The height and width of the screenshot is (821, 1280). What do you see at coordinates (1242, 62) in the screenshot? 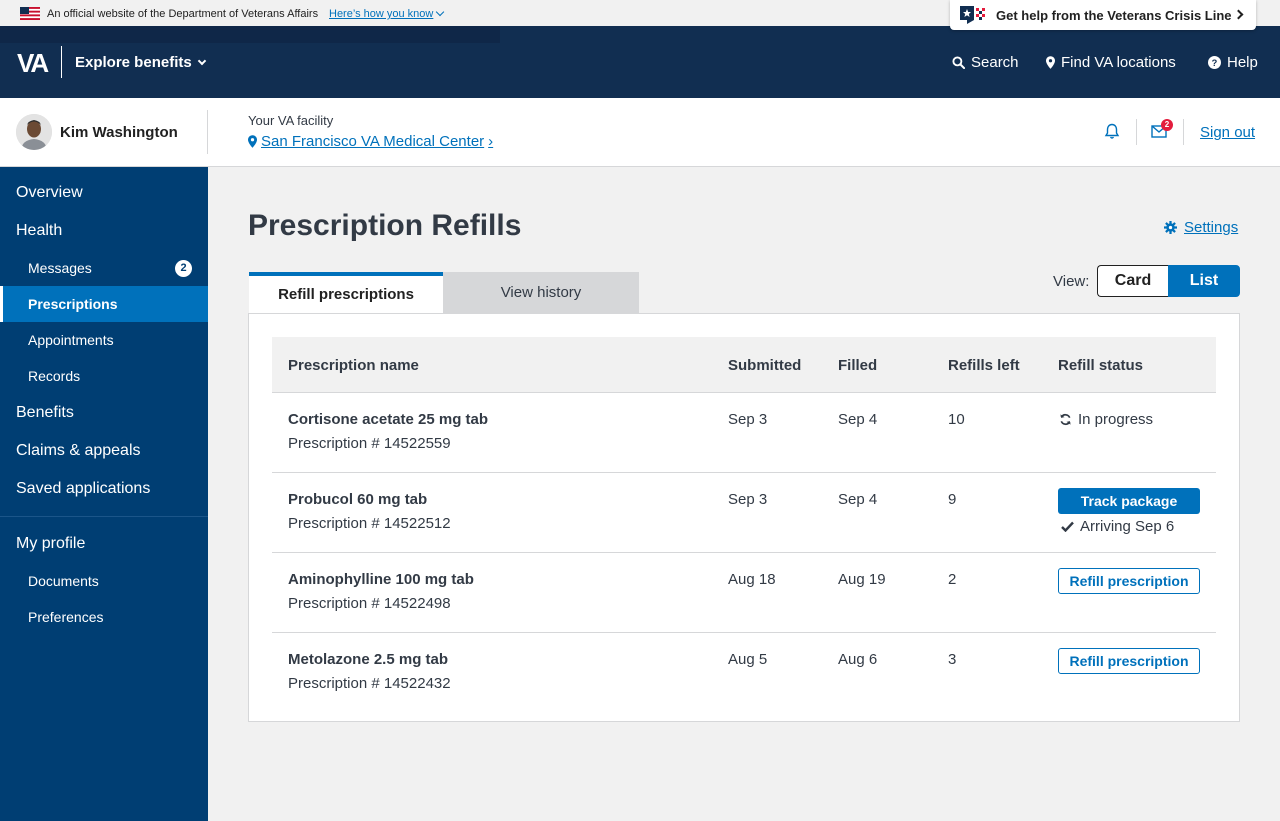
I see `help-label: Help` at bounding box center [1242, 62].